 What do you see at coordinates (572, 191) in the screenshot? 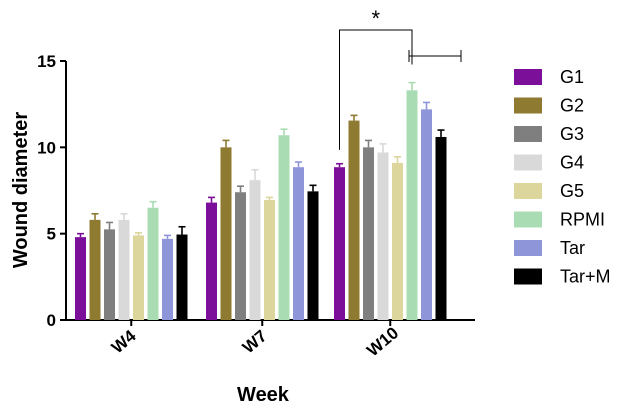
I see `legend-label: G5` at bounding box center [572, 191].